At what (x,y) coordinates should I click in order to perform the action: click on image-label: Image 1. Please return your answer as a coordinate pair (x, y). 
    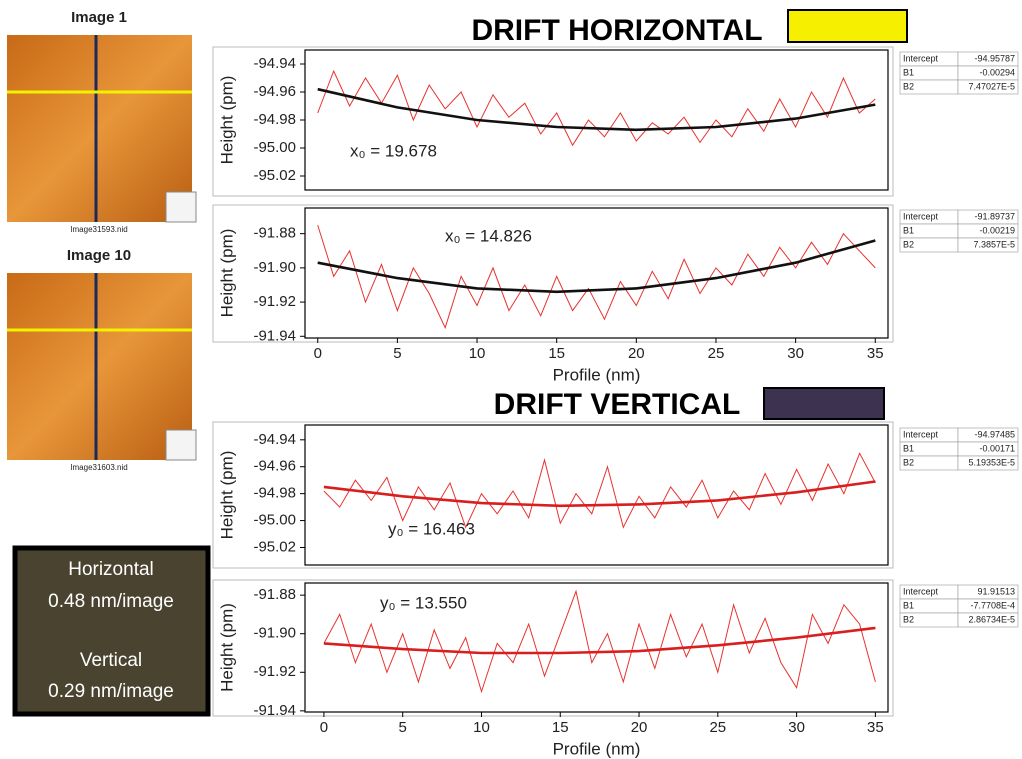
    Looking at the image, I should click on (99, 17).